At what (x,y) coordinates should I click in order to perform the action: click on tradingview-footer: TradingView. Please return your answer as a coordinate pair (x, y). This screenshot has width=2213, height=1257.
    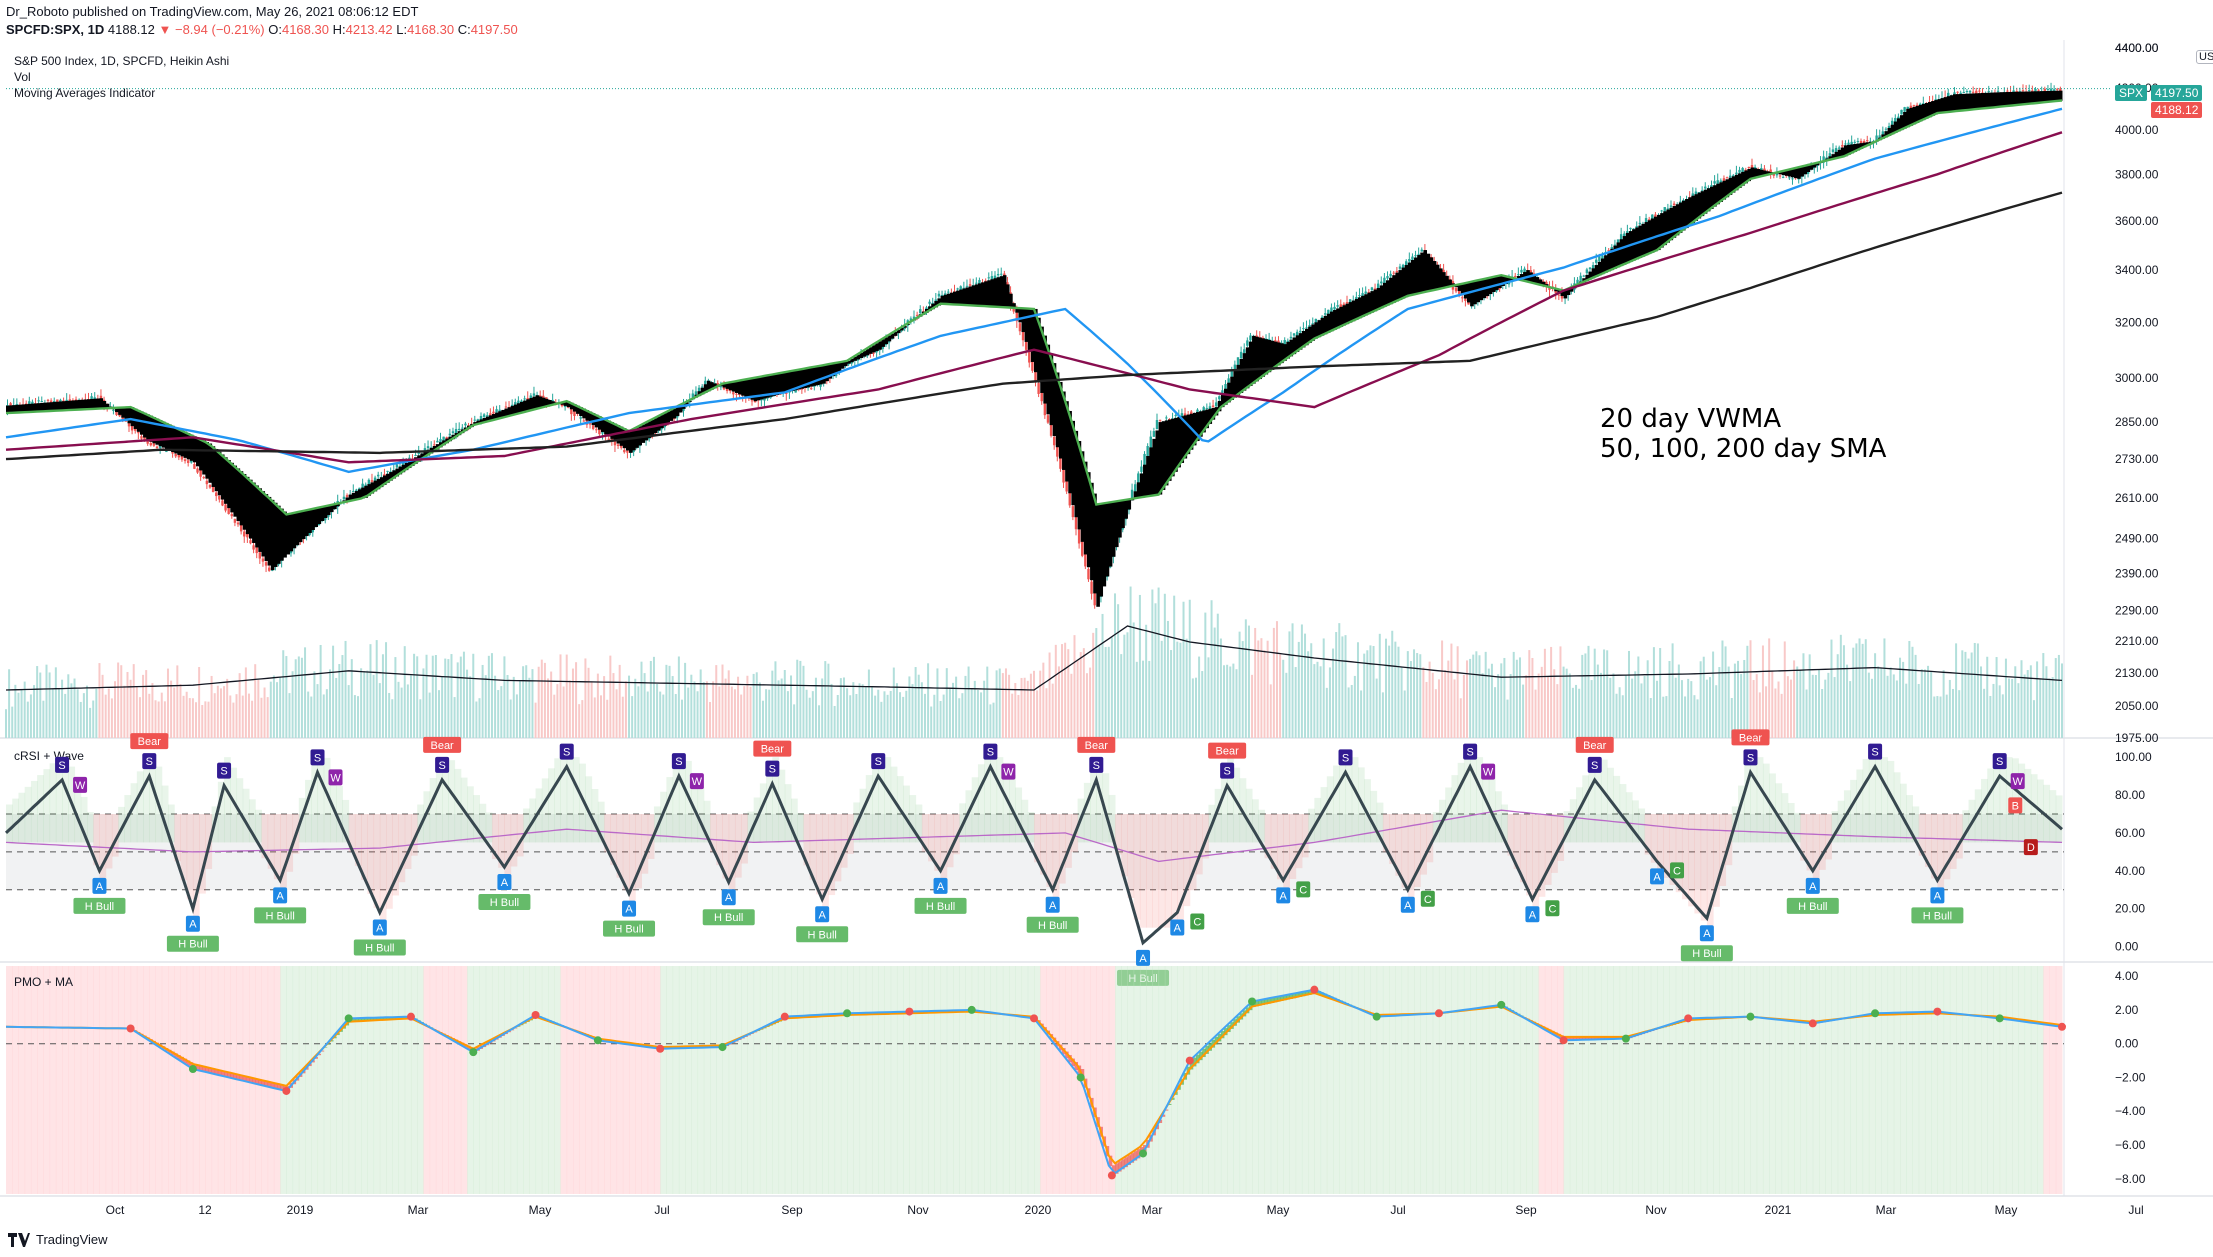
    Looking at the image, I should click on (58, 1239).